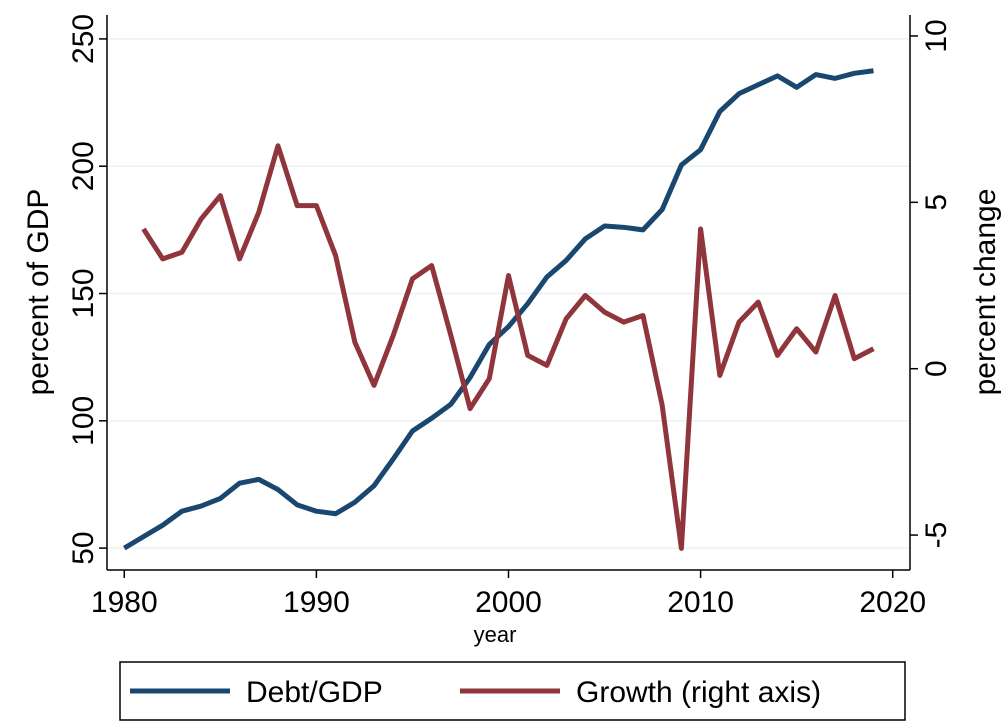  What do you see at coordinates (892, 602) in the screenshot?
I see `x-tick-label: 2020` at bounding box center [892, 602].